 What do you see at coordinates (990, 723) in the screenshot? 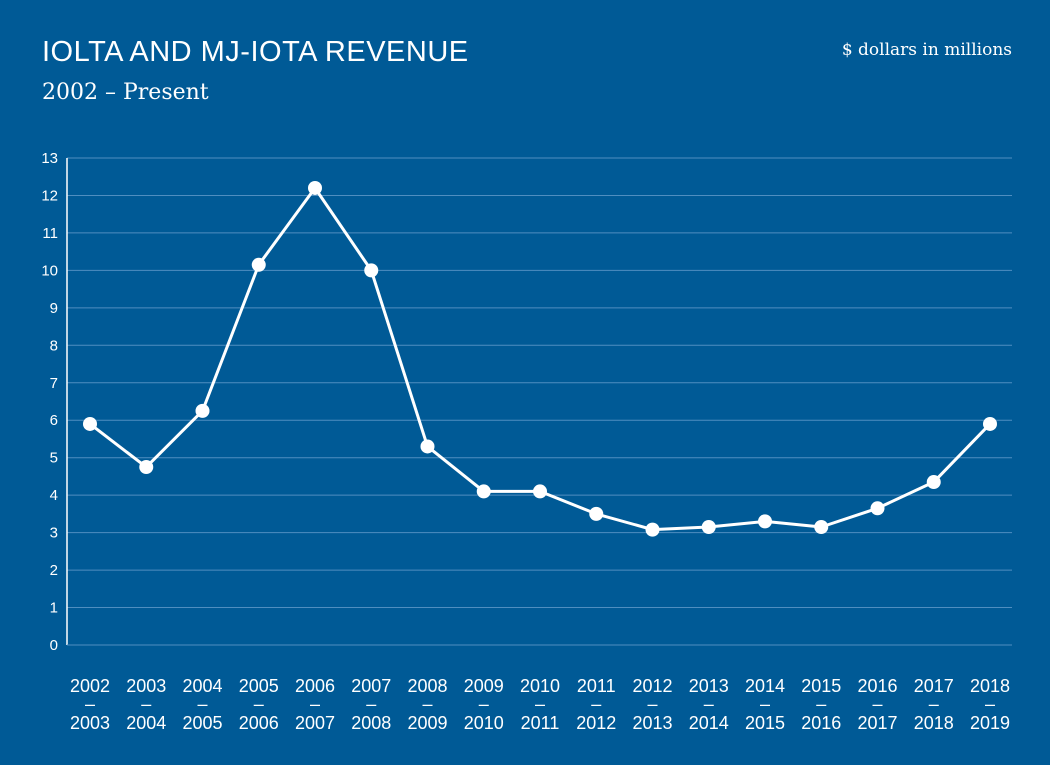
I see `x-tick-label-end: 2019` at bounding box center [990, 723].